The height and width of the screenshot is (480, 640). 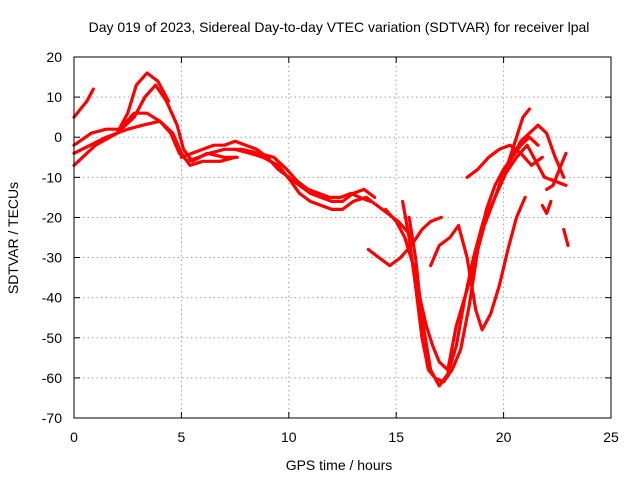 What do you see at coordinates (52, 177) in the screenshot?
I see `y-tick-label: -10` at bounding box center [52, 177].